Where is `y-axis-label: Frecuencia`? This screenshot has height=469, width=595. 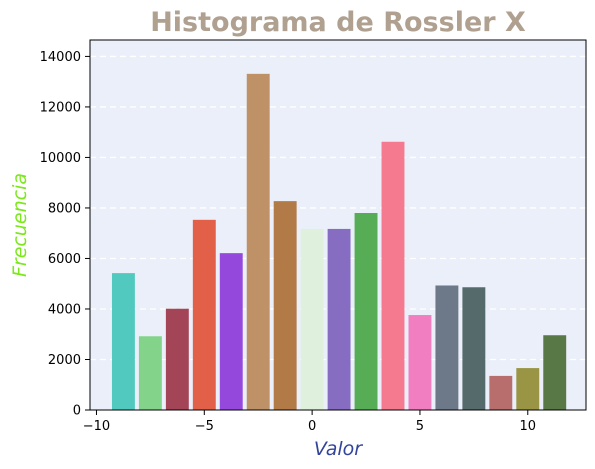 y-axis-label: Frecuencia is located at coordinates (20, 225).